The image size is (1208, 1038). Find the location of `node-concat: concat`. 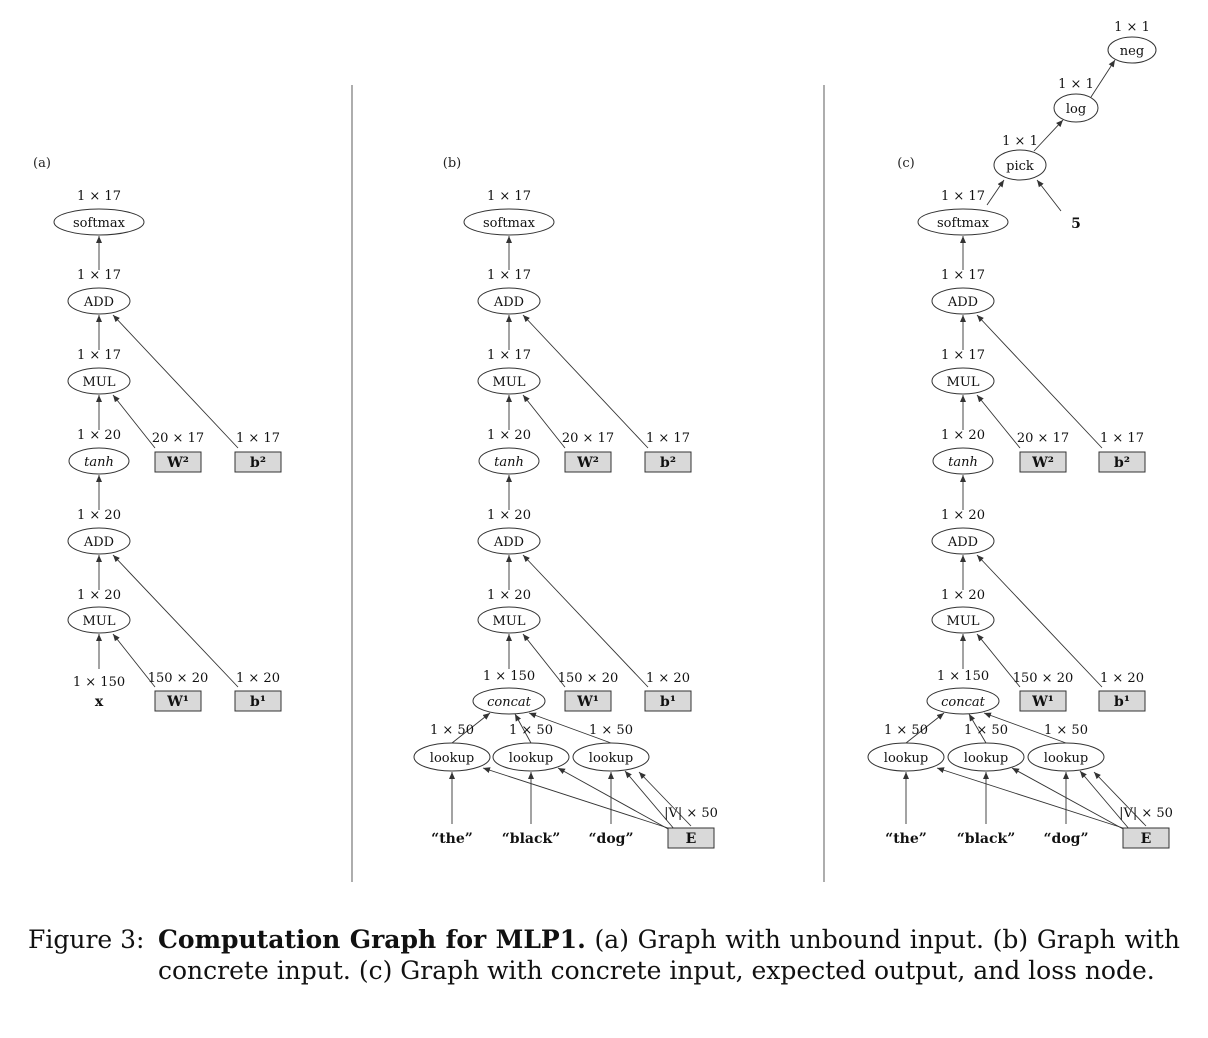

node-concat: concat is located at coordinates (509, 701).